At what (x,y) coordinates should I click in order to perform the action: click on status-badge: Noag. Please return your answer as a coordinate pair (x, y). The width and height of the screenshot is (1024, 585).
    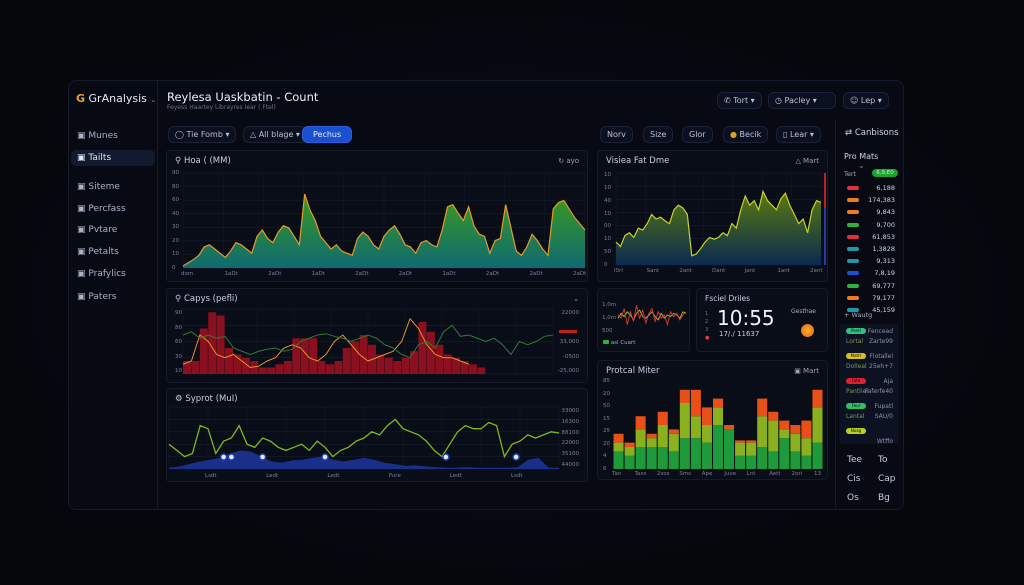
    Looking at the image, I should click on (856, 431).